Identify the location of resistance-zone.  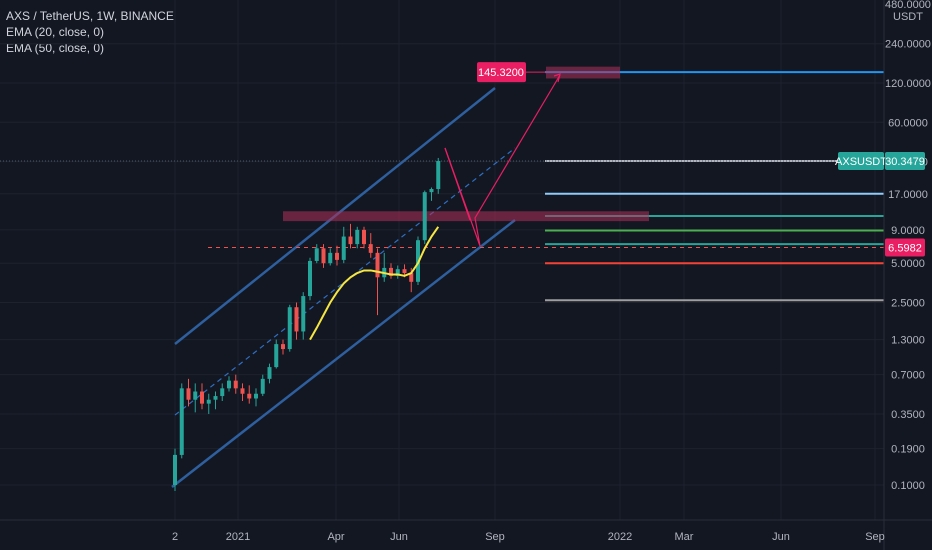
(466, 216).